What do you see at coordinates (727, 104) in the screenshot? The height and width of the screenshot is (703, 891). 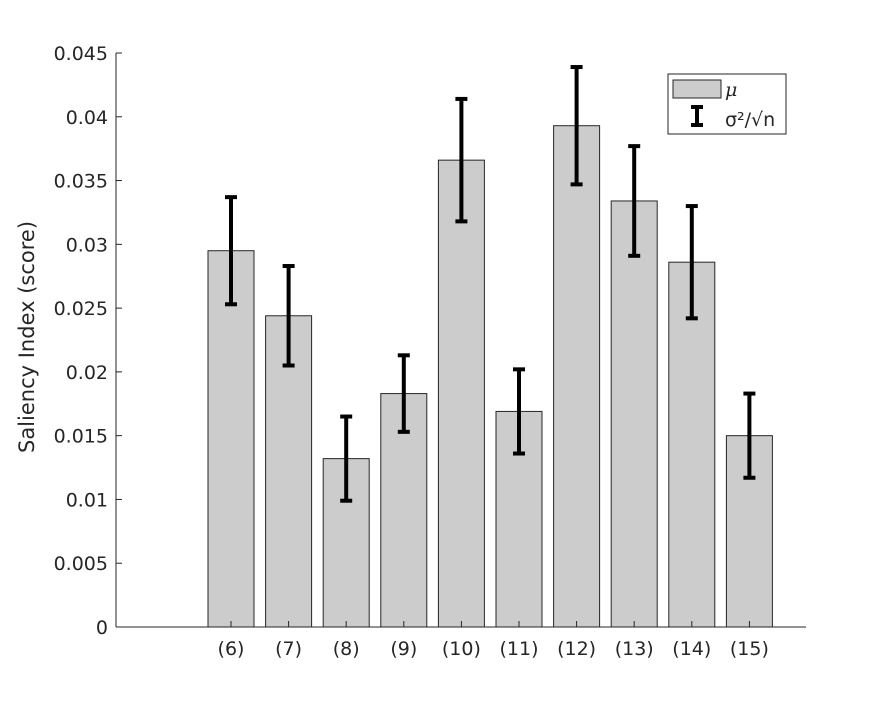 I see `legend: μ σ²/√n` at bounding box center [727, 104].